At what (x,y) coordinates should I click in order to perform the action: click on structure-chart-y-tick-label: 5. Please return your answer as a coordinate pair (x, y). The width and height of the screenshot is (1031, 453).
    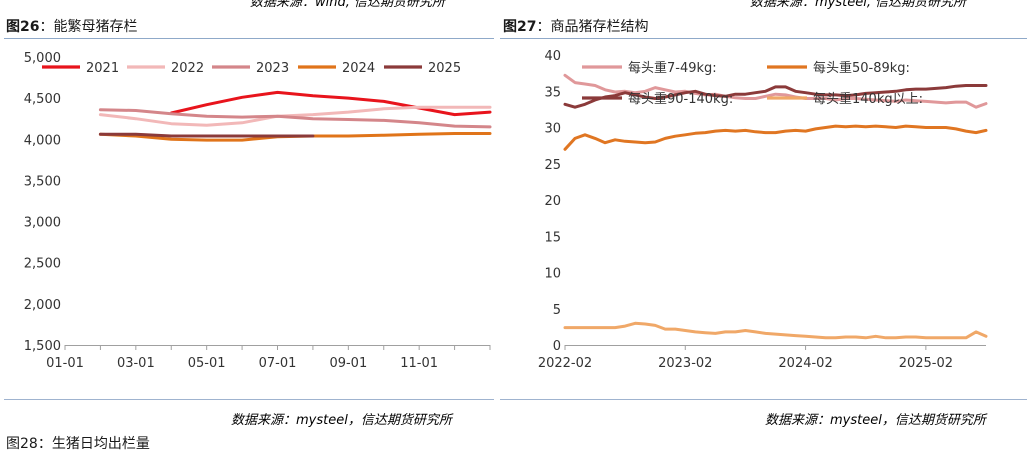
    Looking at the image, I should click on (557, 310).